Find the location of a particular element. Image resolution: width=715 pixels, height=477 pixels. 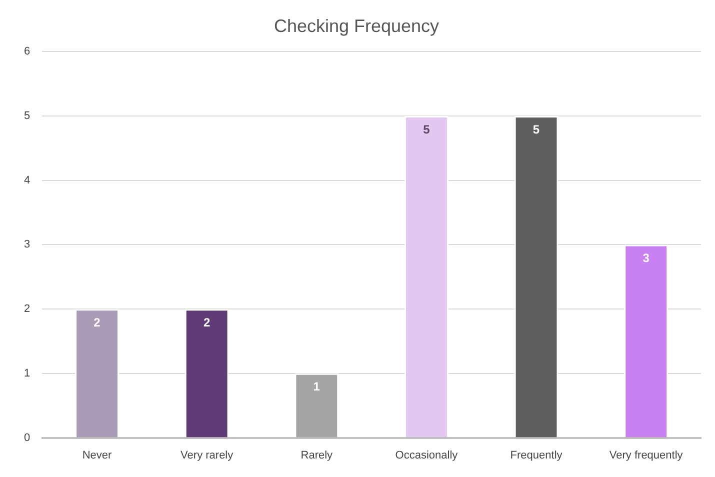

y-tick-label: 2 is located at coordinates (27, 309).